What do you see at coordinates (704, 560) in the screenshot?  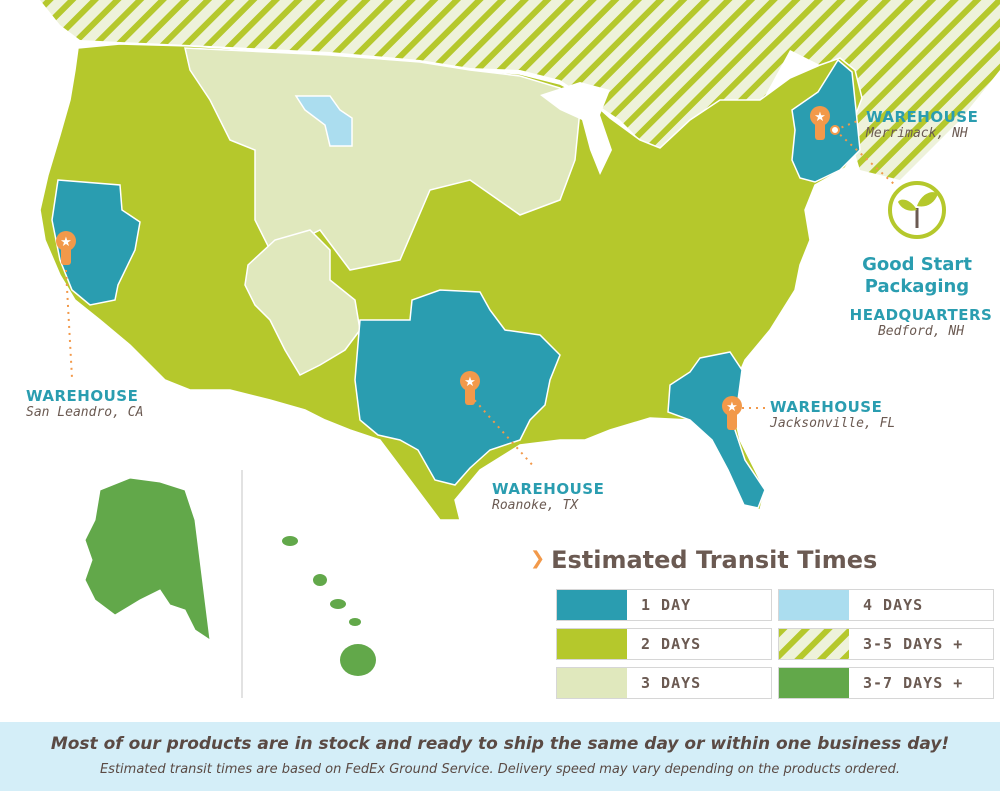 I see `legend-title: ❯ Estimated Transit Times` at bounding box center [704, 560].